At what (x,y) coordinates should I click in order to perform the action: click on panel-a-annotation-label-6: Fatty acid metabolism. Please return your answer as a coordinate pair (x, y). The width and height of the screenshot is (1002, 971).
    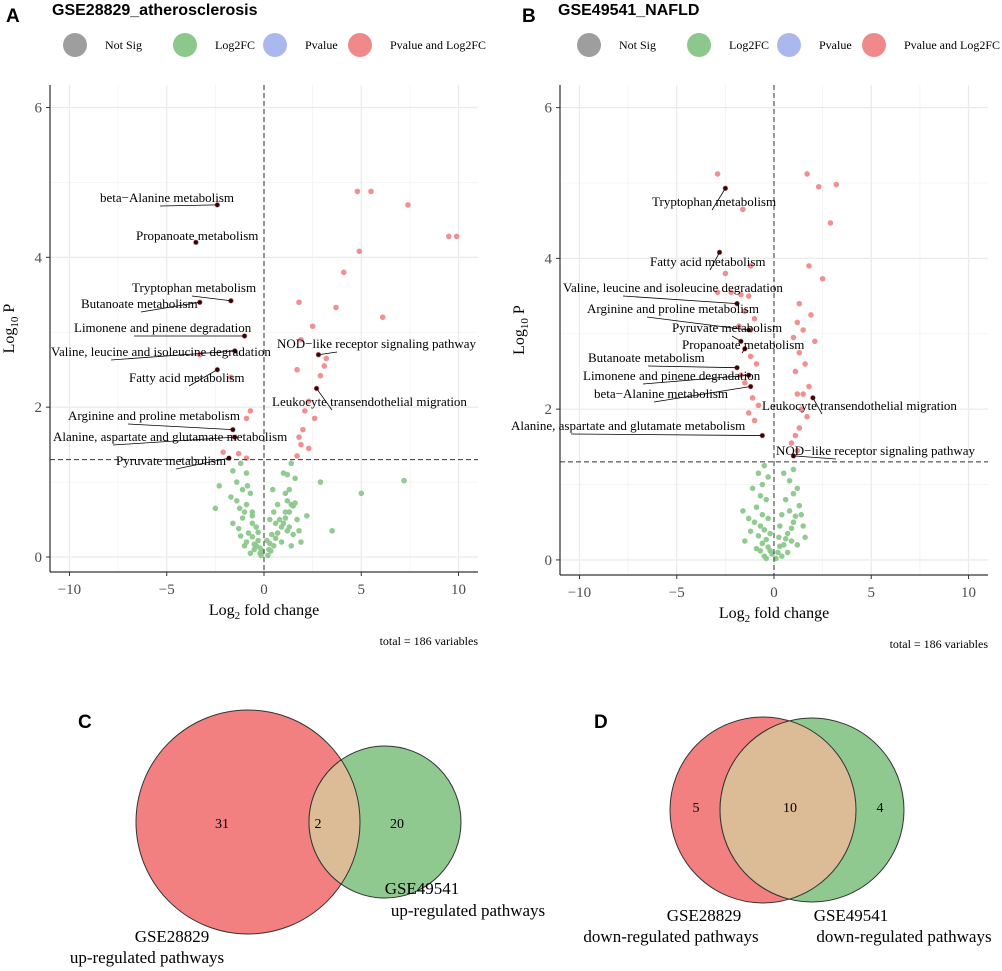
    Looking at the image, I should click on (187, 377).